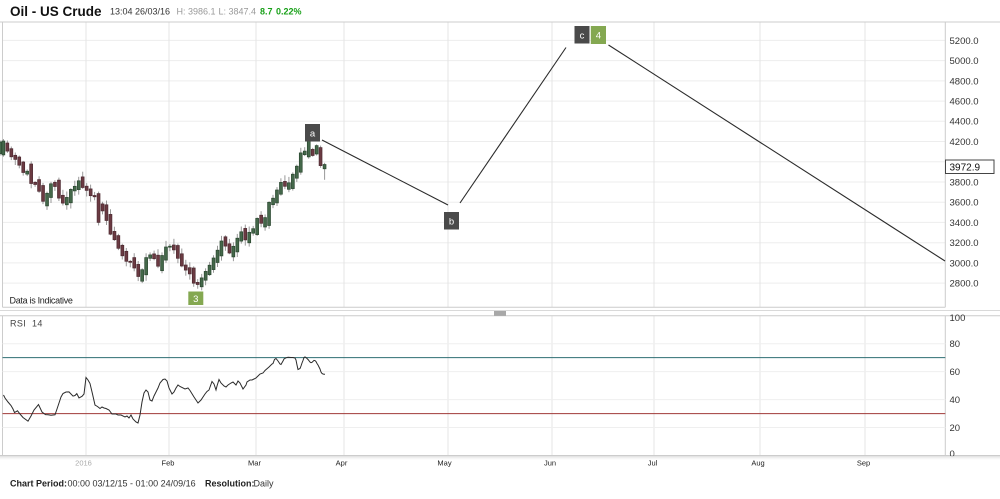 Image resolution: width=1000 pixels, height=499 pixels. I want to click on svg-text: 3000.0, so click(964, 263).